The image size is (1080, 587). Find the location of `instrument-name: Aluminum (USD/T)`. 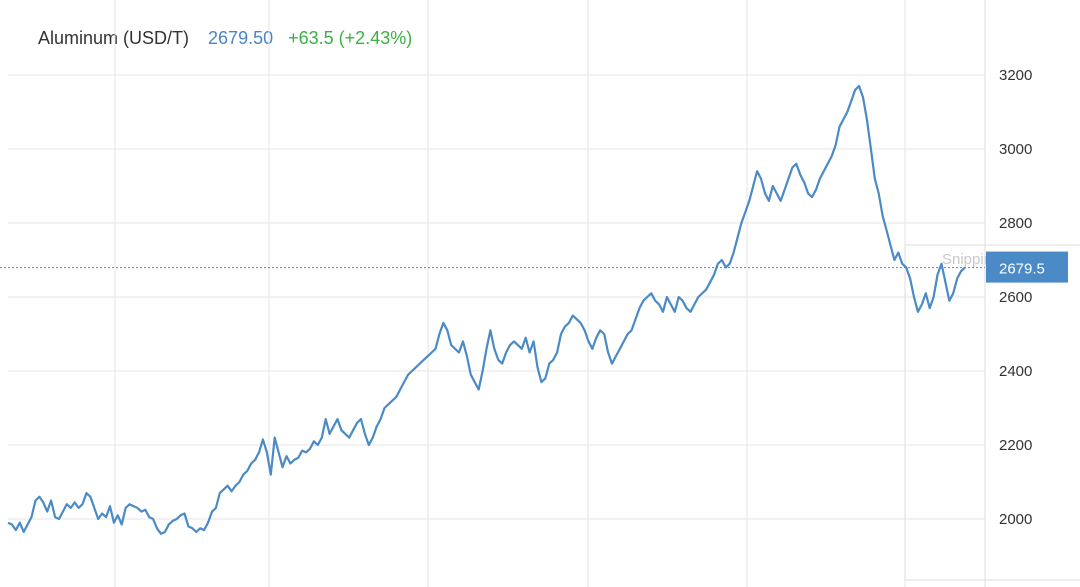

instrument-name: Aluminum (USD/T) is located at coordinates (114, 38).